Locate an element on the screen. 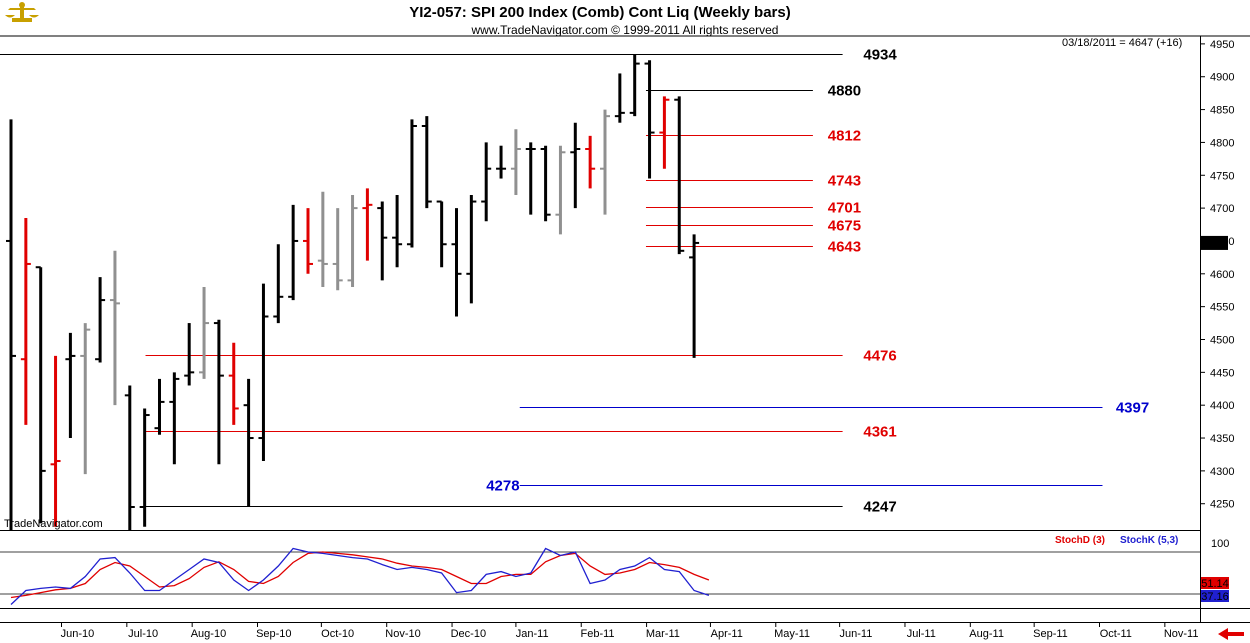 This screenshot has height=643, width=1250. logo-icon is located at coordinates (22, 12).